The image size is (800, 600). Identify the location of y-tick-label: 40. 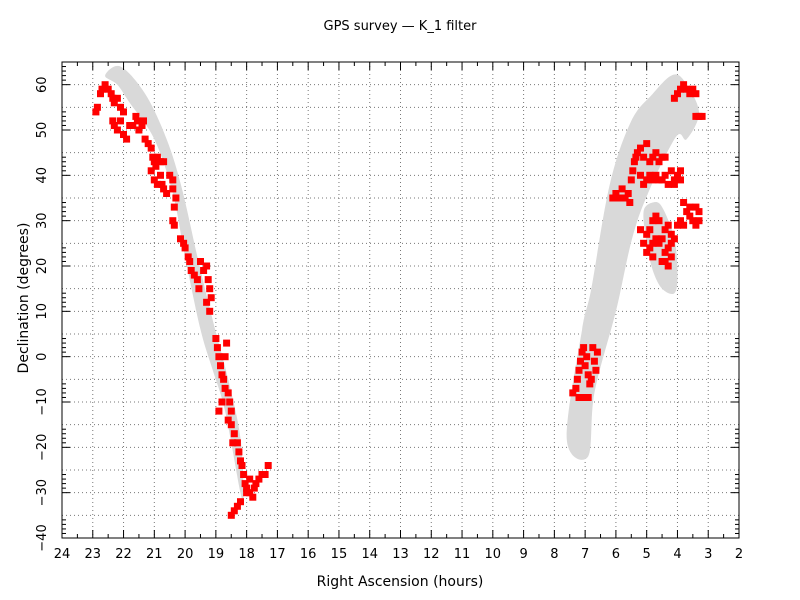
(42, 175).